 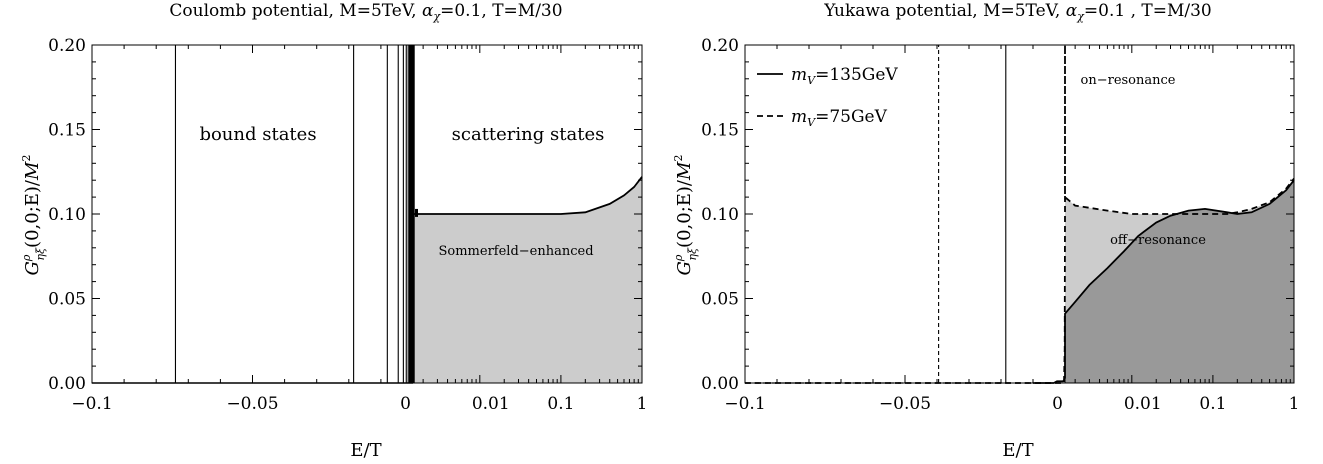 What do you see at coordinates (1017, 450) in the screenshot?
I see `right-x-axis-label: E/T` at bounding box center [1017, 450].